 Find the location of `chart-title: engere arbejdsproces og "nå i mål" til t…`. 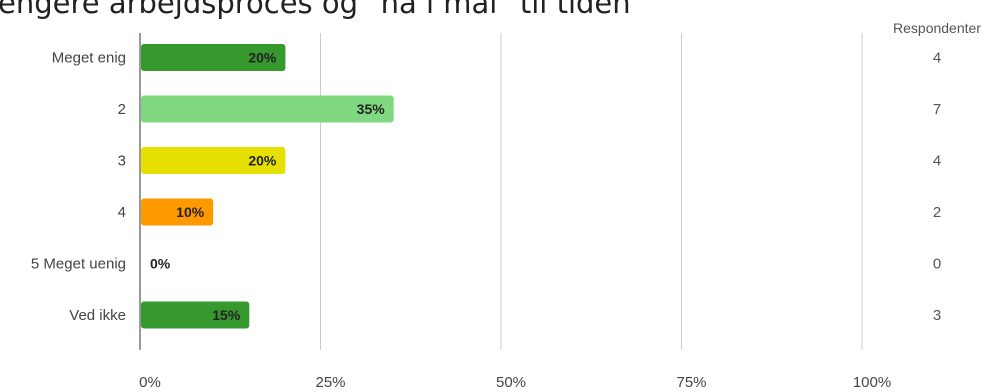

chart-title: engere arbejdsproces og "nå i mål" til t… is located at coordinates (315, 10).